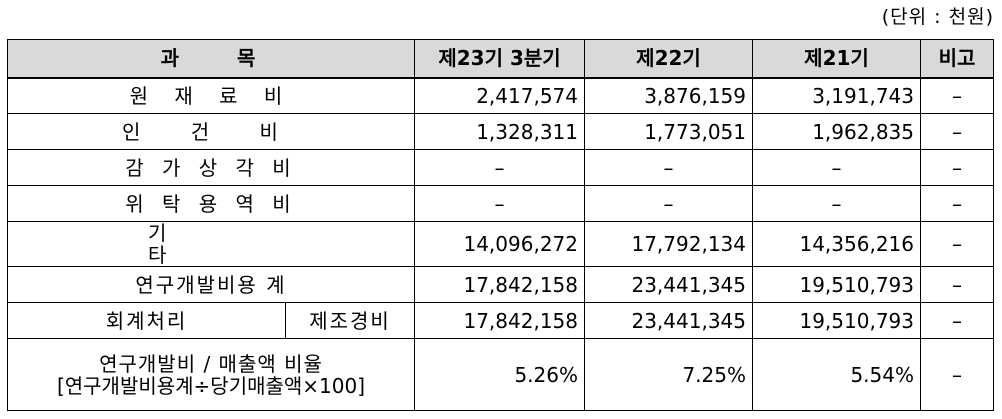 The image size is (1002, 419). Describe the element at coordinates (211, 95) in the screenshot. I see `row-label: 원 재 료 비` at that location.